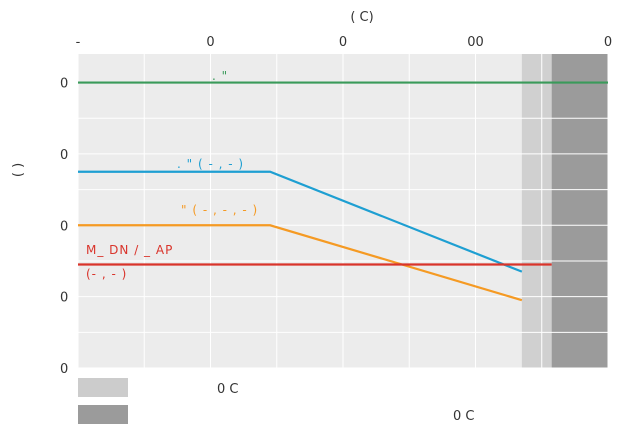 The image size is (629, 428). I want to click on legend-label-0: 0 C, so click(227, 389).